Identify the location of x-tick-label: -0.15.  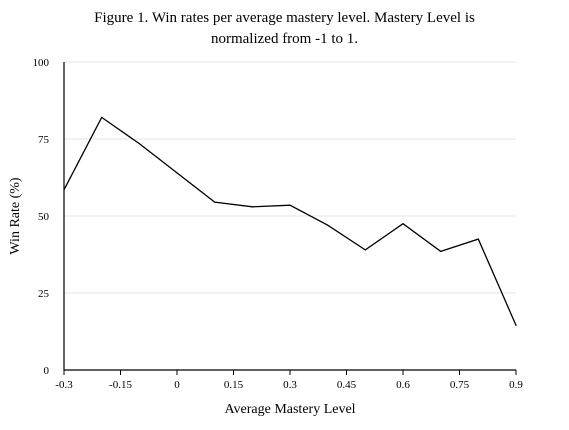
(120, 385).